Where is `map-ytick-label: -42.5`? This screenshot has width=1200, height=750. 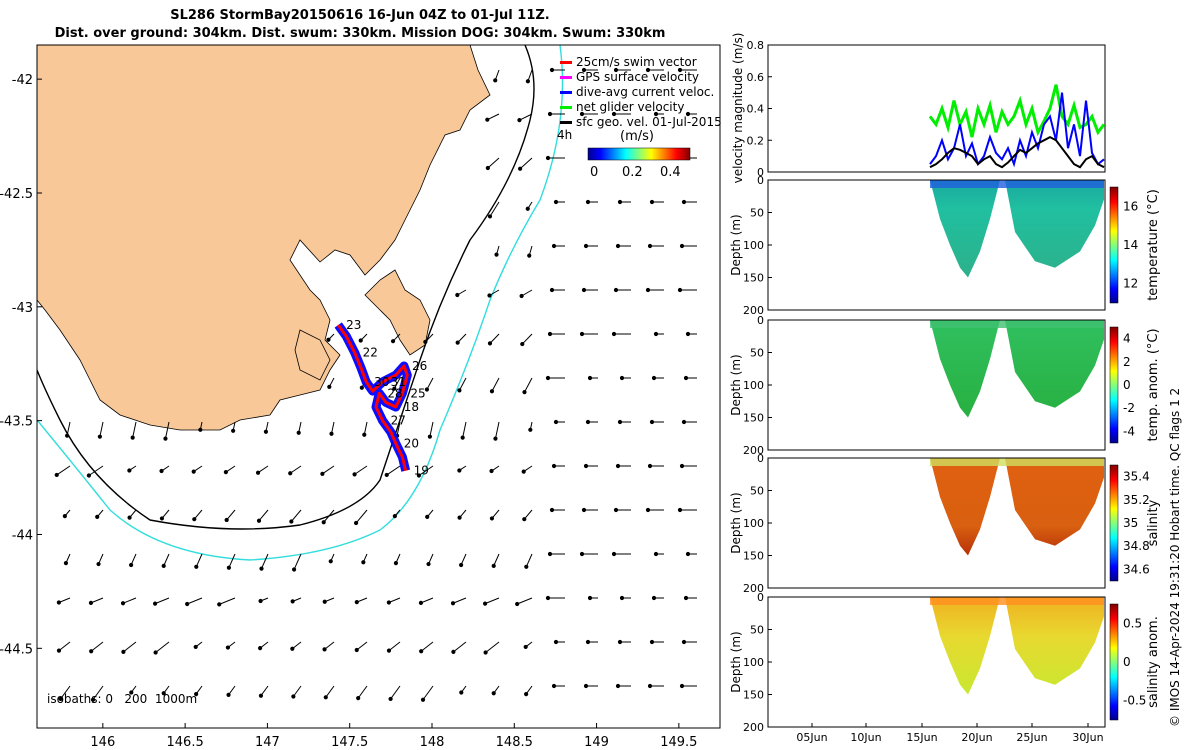
map-ytick-label: -42.5 is located at coordinates (16, 194).